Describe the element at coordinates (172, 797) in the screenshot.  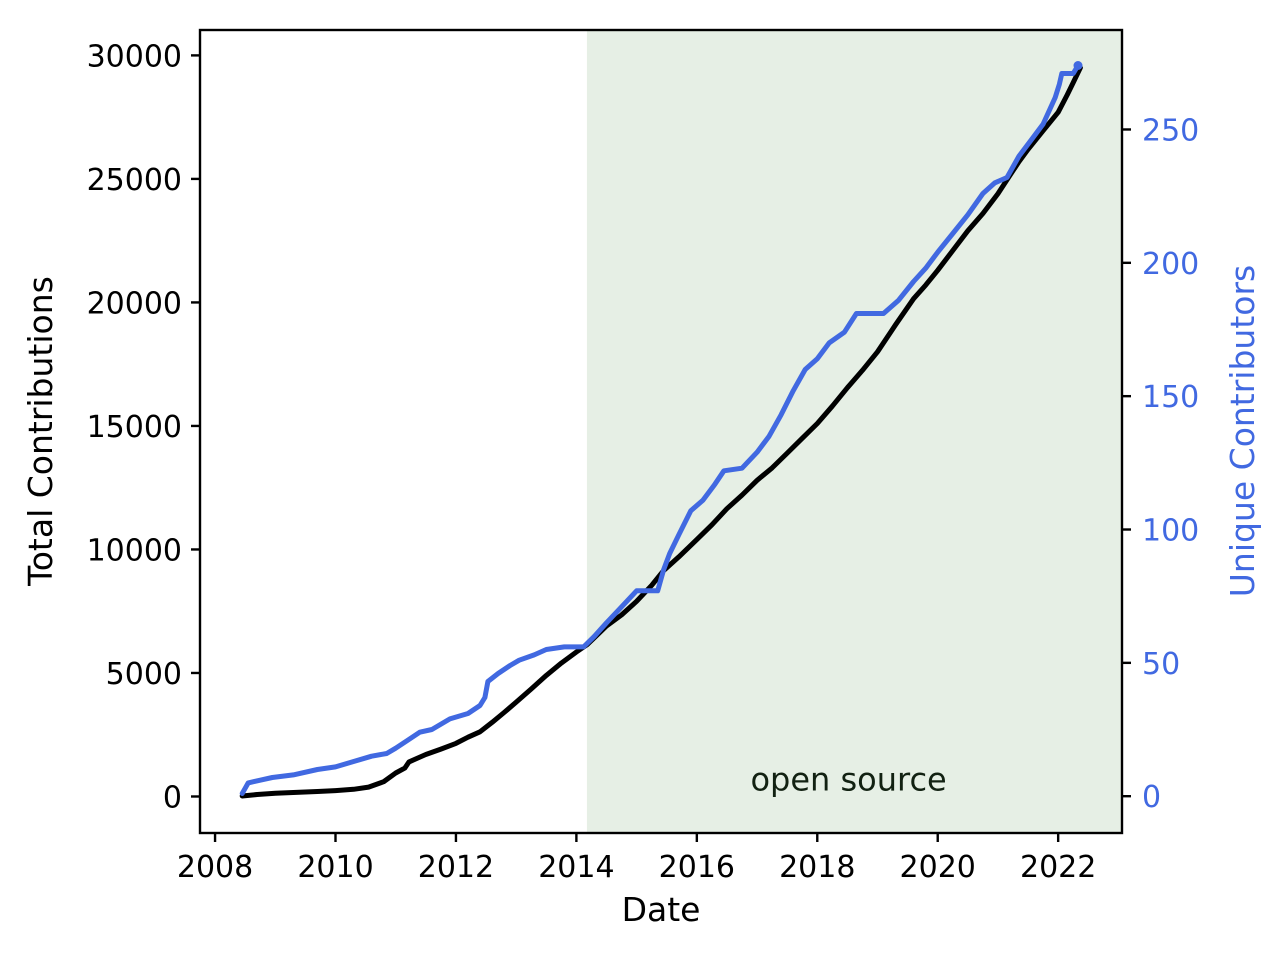
I see `y-left-tick-label: 0` at that location.